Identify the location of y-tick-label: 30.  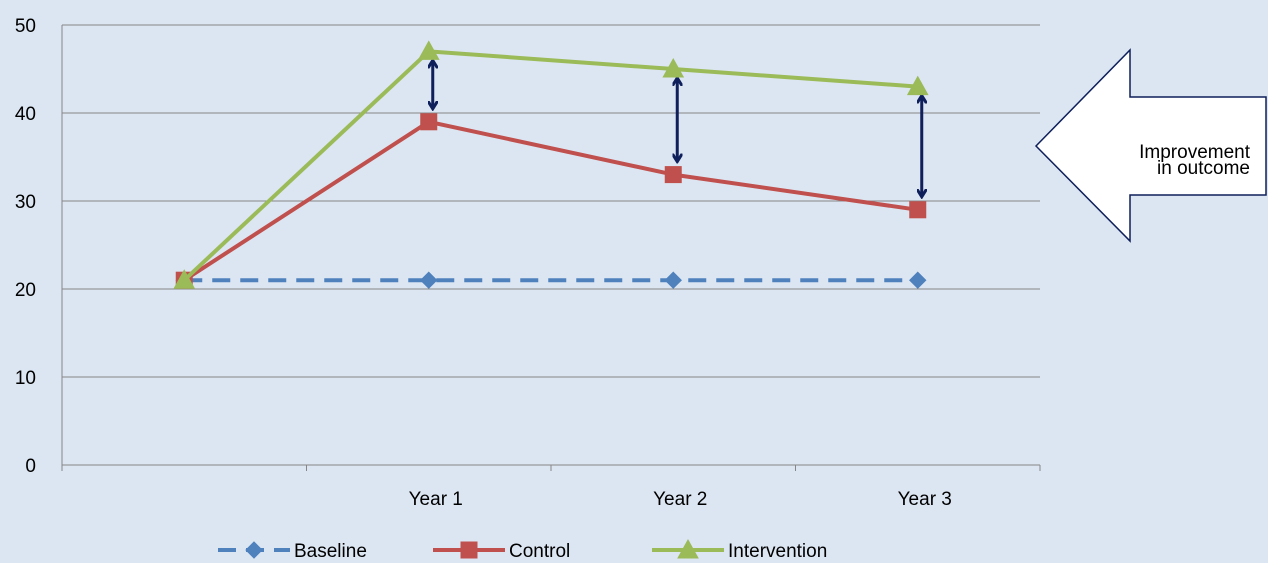
(25, 202).